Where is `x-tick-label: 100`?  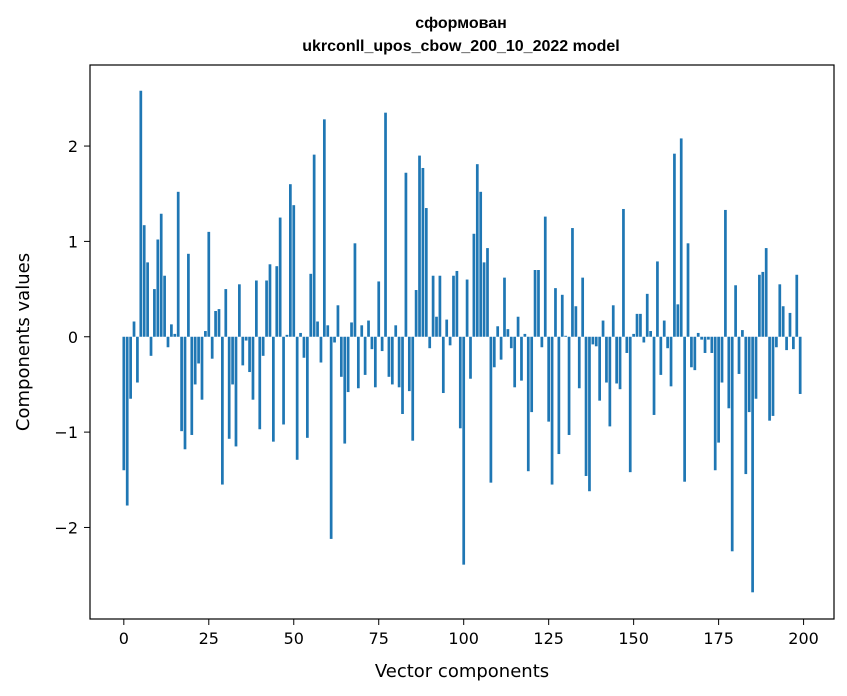 x-tick-label: 100 is located at coordinates (463, 638).